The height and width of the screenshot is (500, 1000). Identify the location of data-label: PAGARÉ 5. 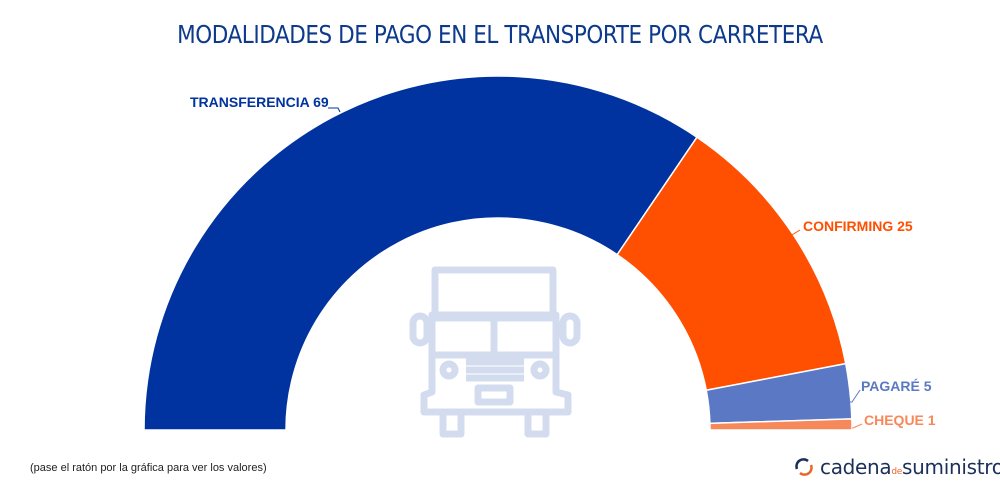
(896, 386).